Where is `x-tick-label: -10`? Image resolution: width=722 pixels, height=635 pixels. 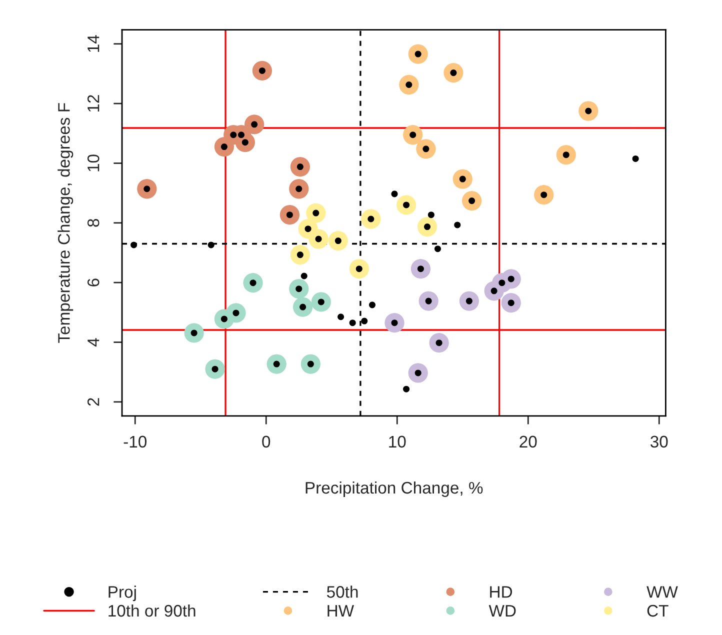
x-tick-label: -10 is located at coordinates (135, 442).